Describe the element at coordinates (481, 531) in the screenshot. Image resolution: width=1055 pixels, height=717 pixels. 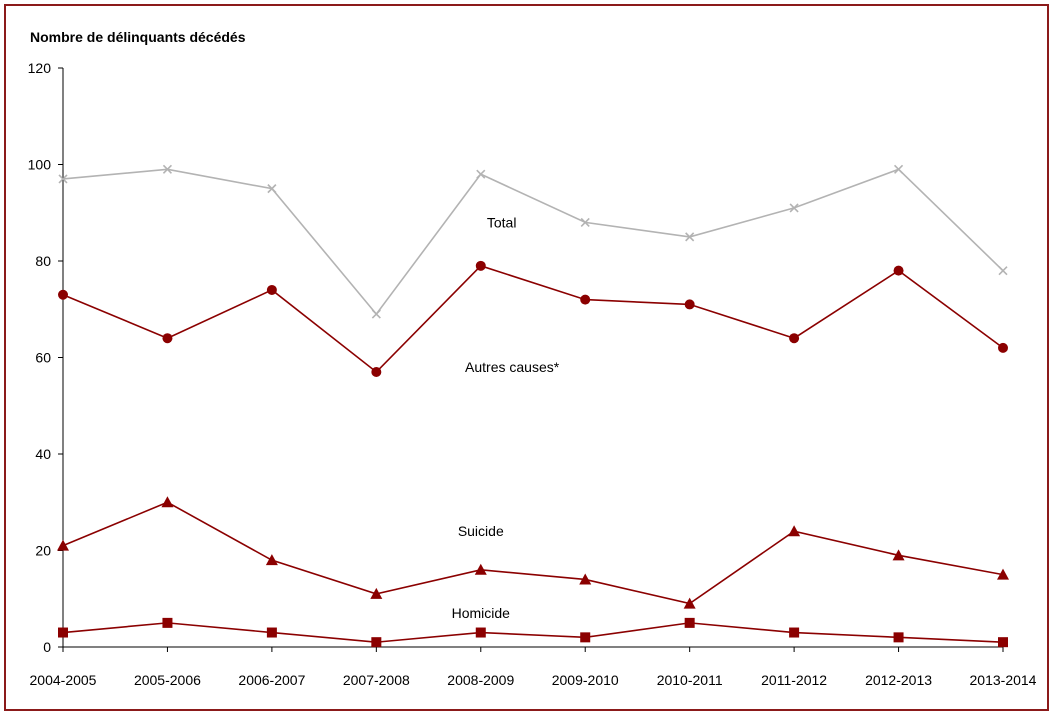
I see `series-label: Suicide` at that location.